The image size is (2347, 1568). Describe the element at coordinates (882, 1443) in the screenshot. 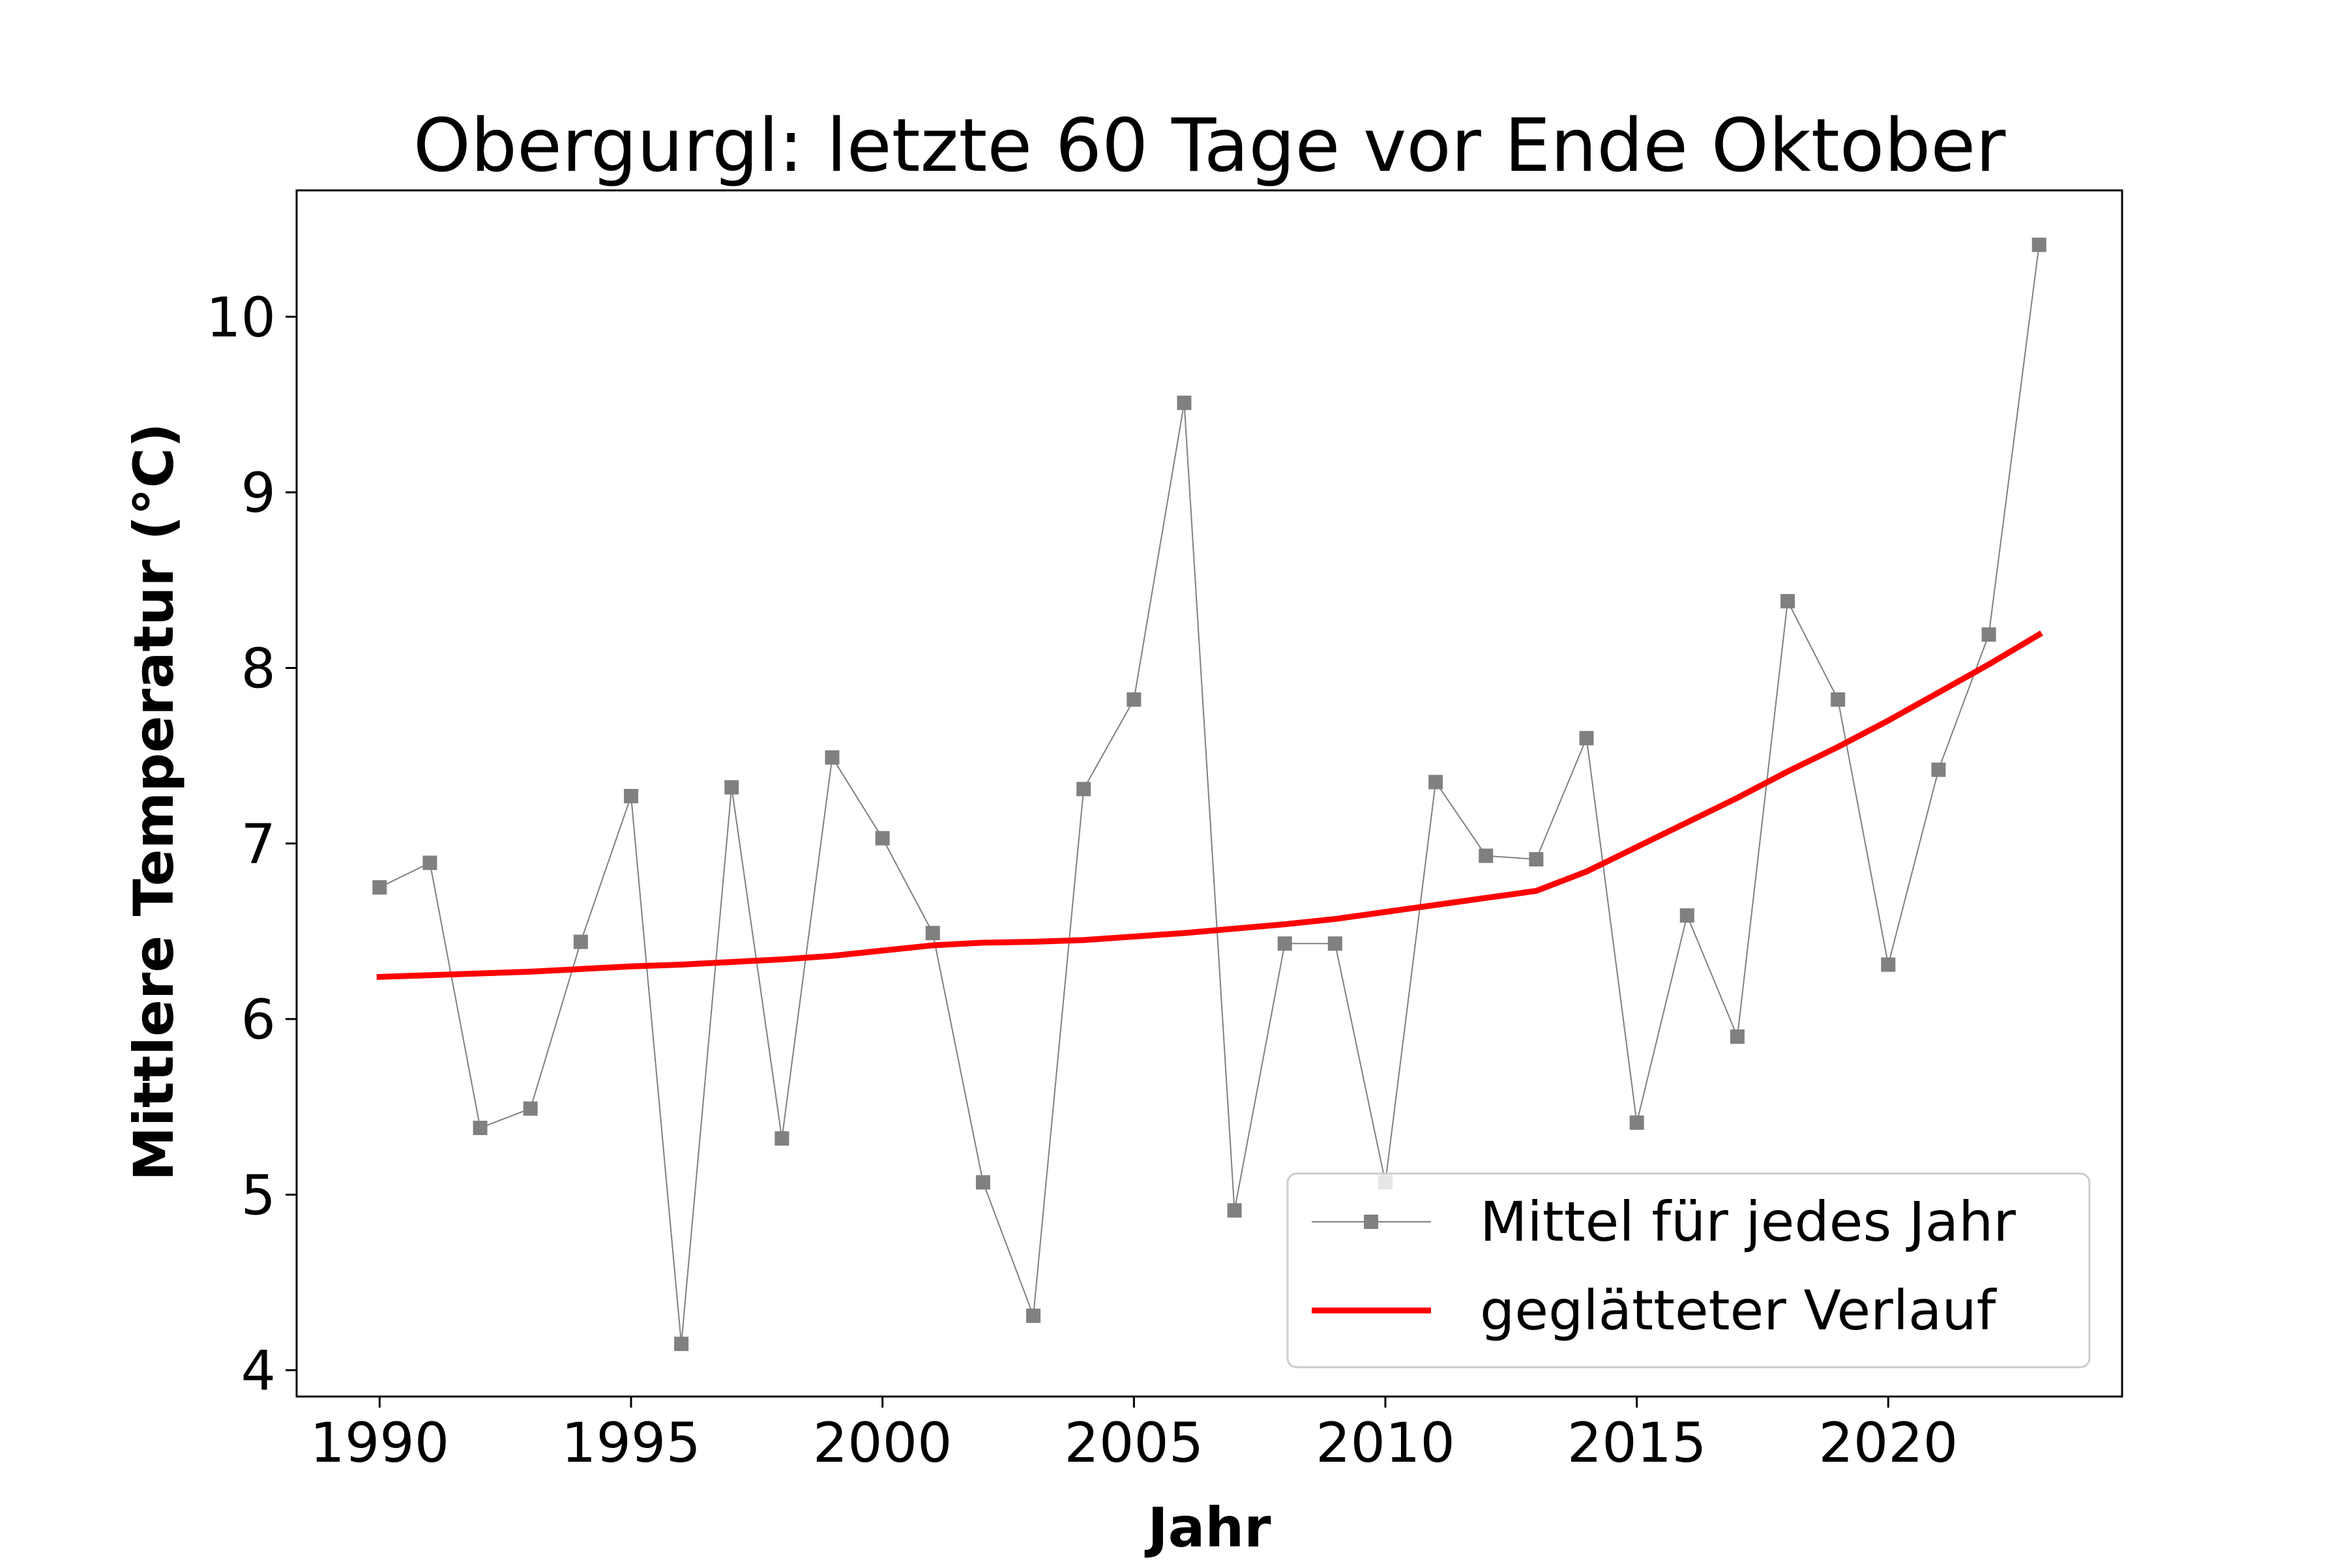

I see `x-tick-label: 2000` at that location.